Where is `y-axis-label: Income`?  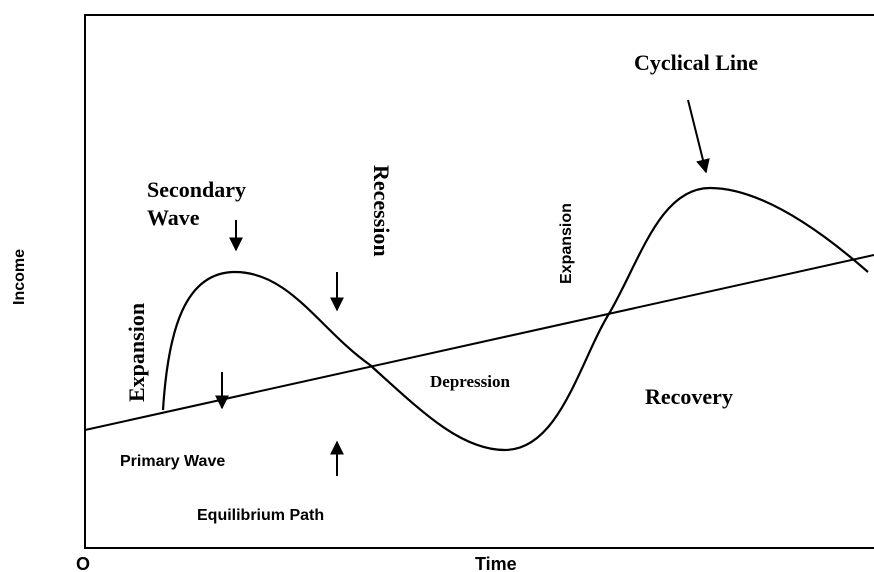
y-axis-label: Income is located at coordinates (19, 277).